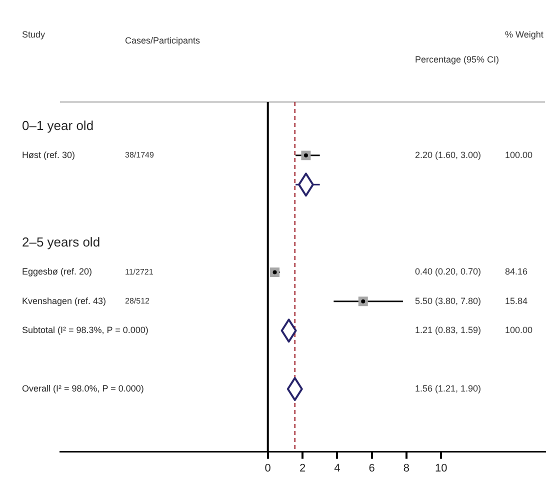 This screenshot has height=482, width=552. I want to click on x-tick-label: 6, so click(371, 468).